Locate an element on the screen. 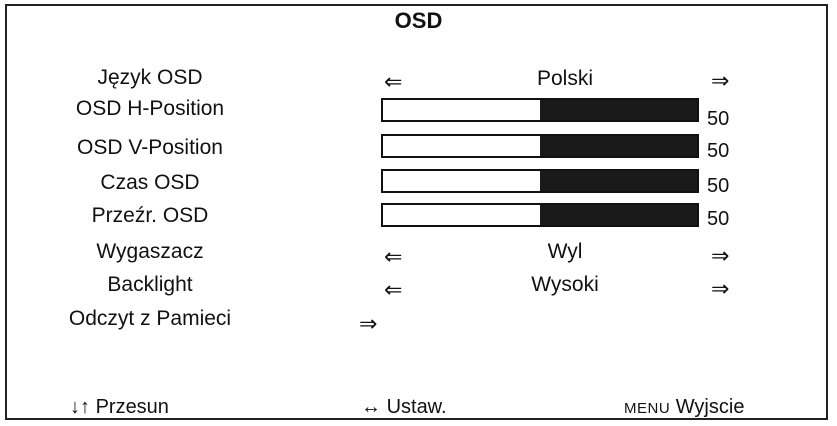  v-position-value: 50 is located at coordinates (718, 151).